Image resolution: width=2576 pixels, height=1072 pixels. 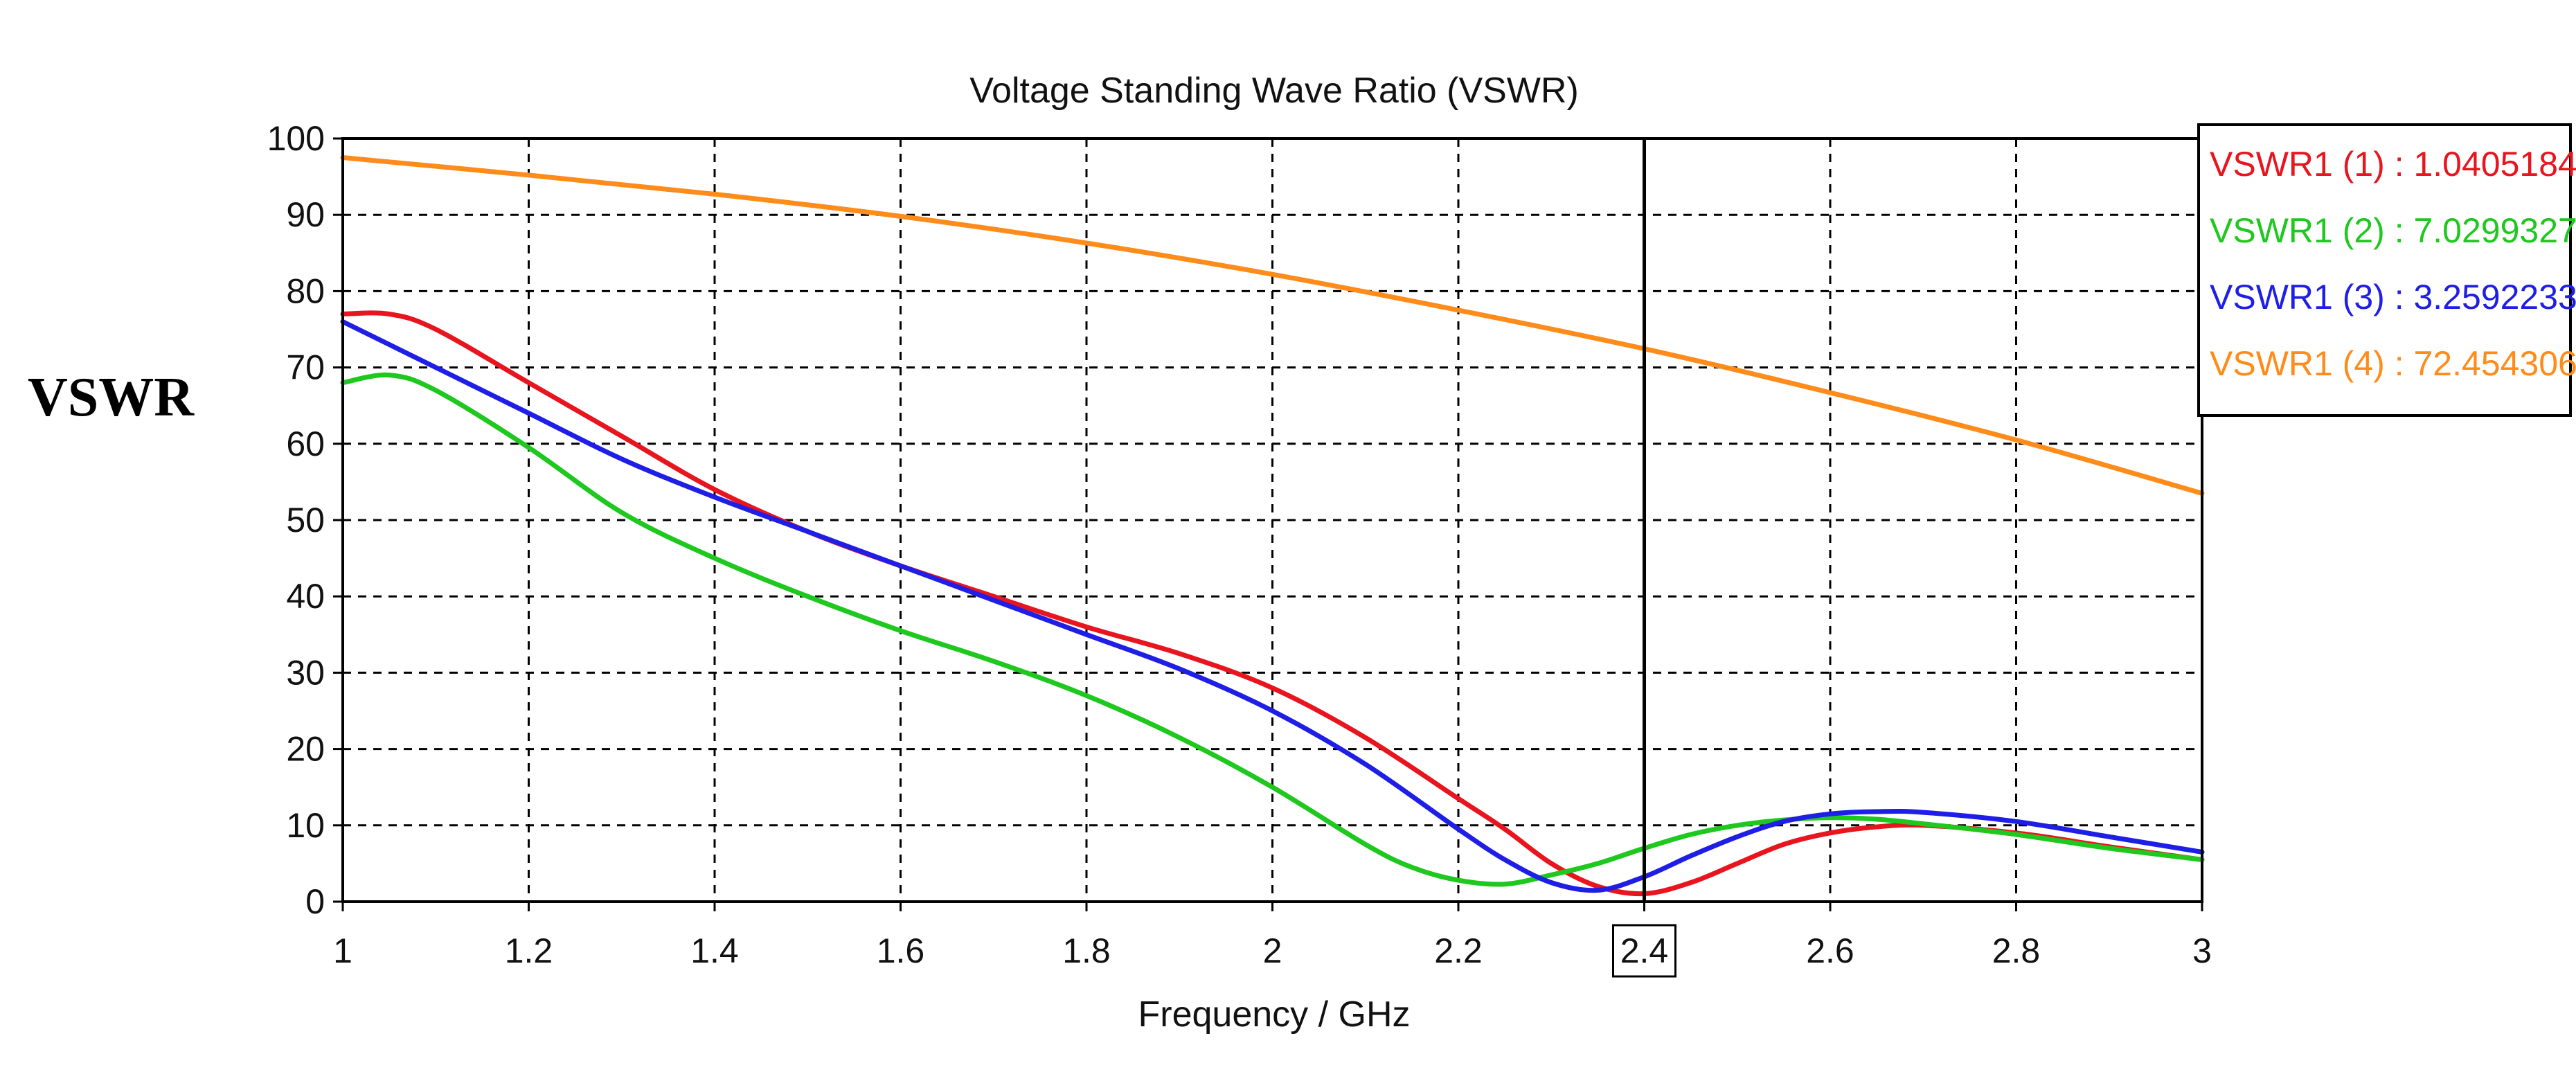 What do you see at coordinates (111, 397) in the screenshot?
I see `y-axis-label: VSWR` at bounding box center [111, 397].